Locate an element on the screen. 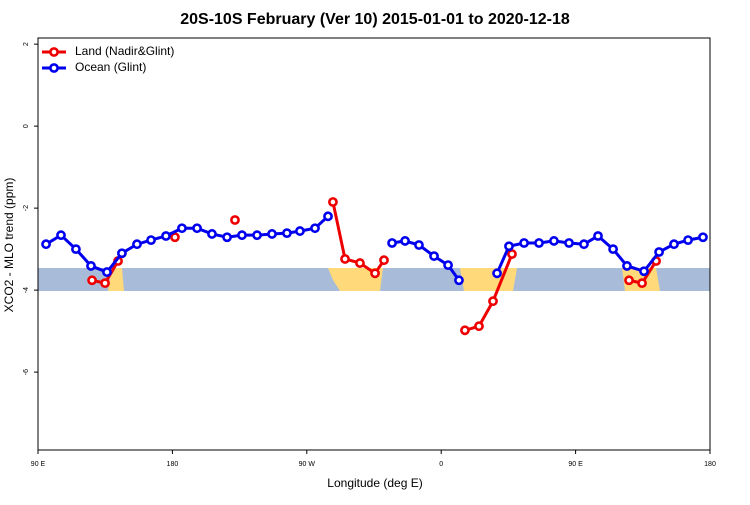  legend-label: Land (Nadir&Glint) is located at coordinates (124, 51).